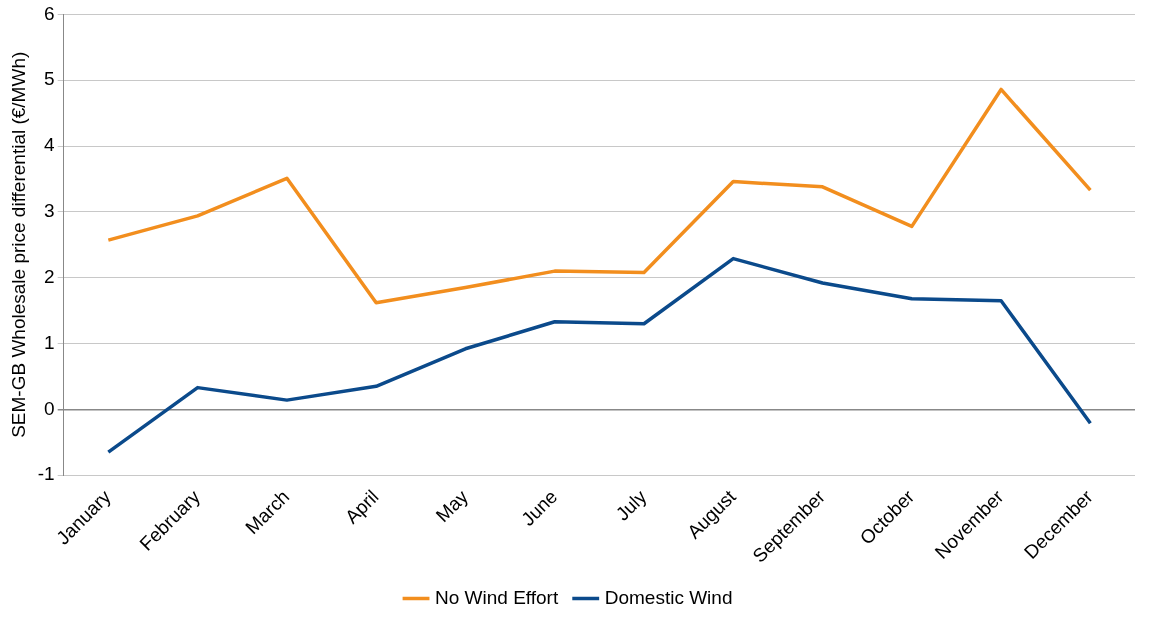  What do you see at coordinates (50, 145) in the screenshot?
I see `y-tick-label: 4` at bounding box center [50, 145].